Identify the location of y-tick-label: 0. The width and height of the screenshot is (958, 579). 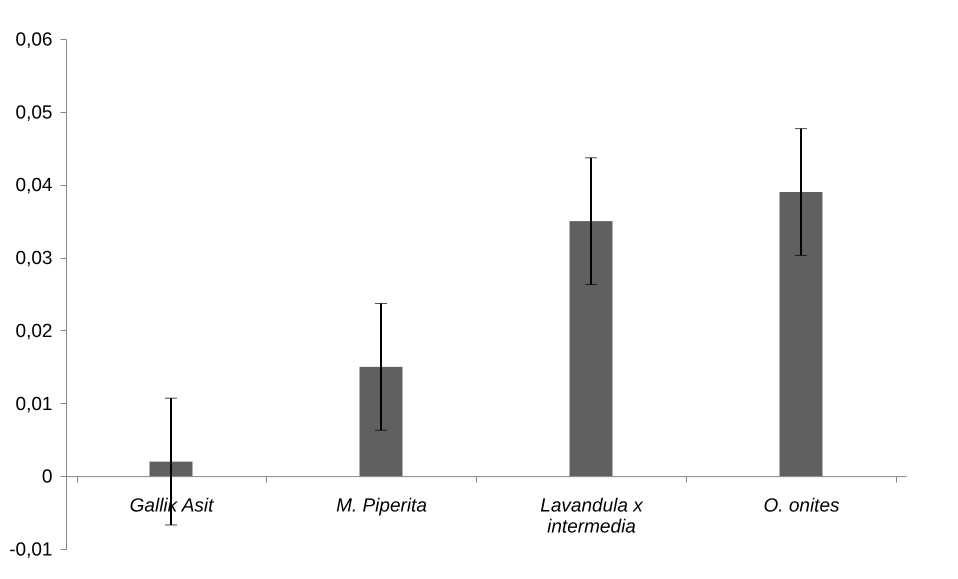
(47, 477).